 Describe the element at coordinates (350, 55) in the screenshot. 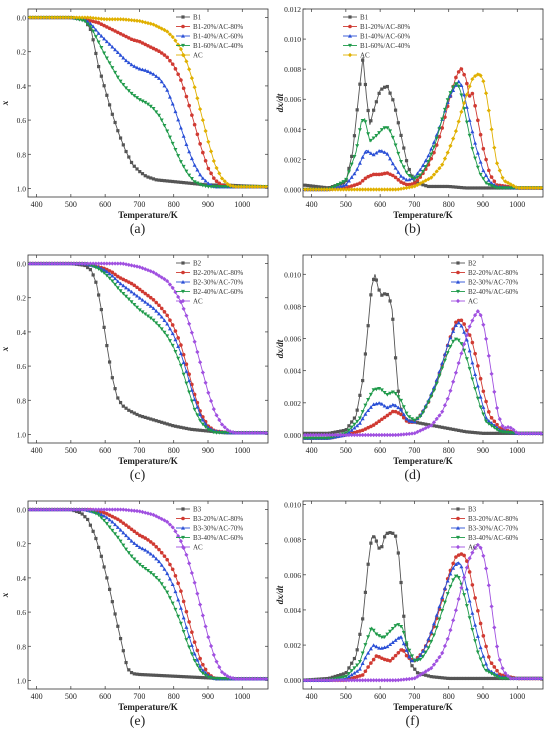

I see `legend-marker` at that location.